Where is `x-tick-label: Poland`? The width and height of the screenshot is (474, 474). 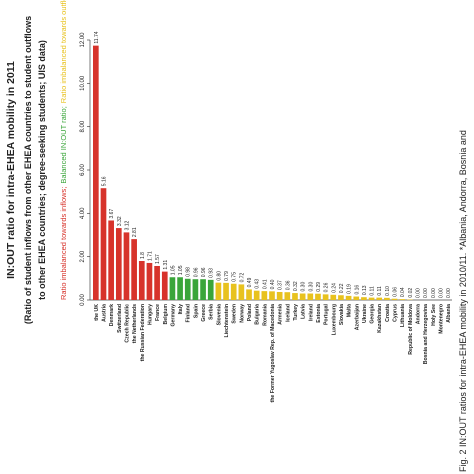 x-tick-label: Poland is located at coordinates (250, 312).